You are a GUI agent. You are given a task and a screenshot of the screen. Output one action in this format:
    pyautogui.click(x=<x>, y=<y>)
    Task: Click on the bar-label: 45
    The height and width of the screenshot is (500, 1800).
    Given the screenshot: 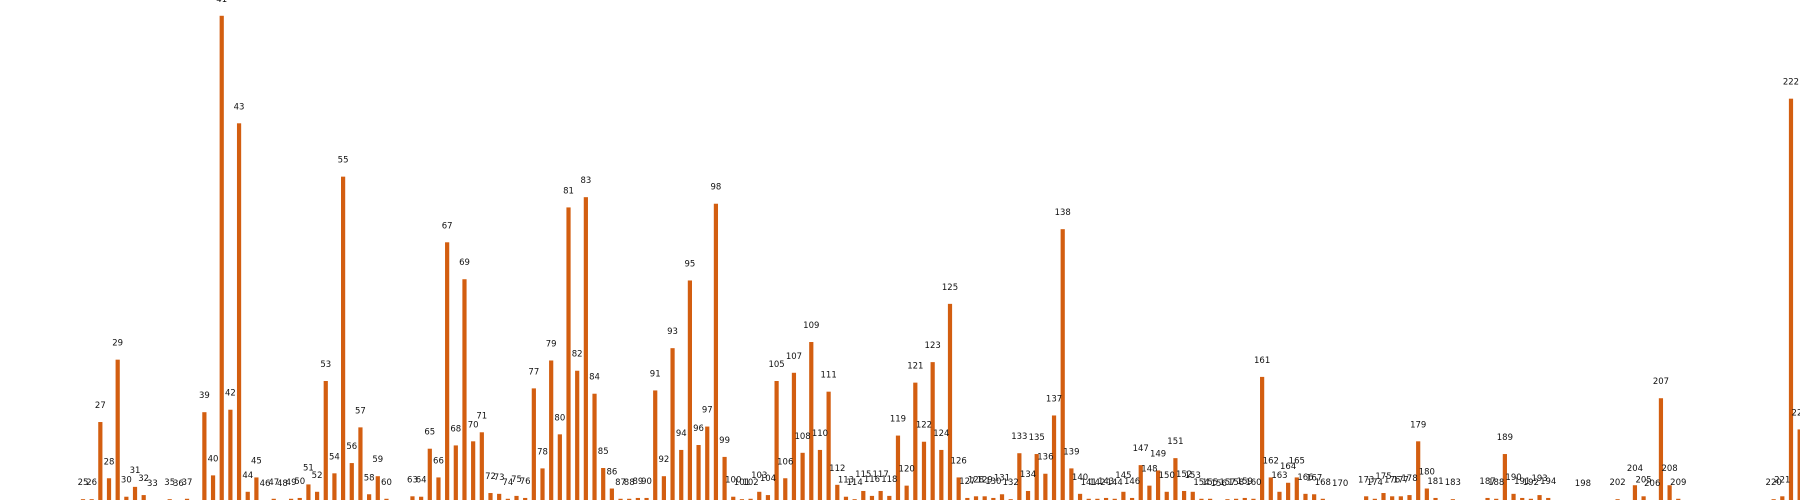 What is the action you would take?
    pyautogui.click(x=256, y=461)
    